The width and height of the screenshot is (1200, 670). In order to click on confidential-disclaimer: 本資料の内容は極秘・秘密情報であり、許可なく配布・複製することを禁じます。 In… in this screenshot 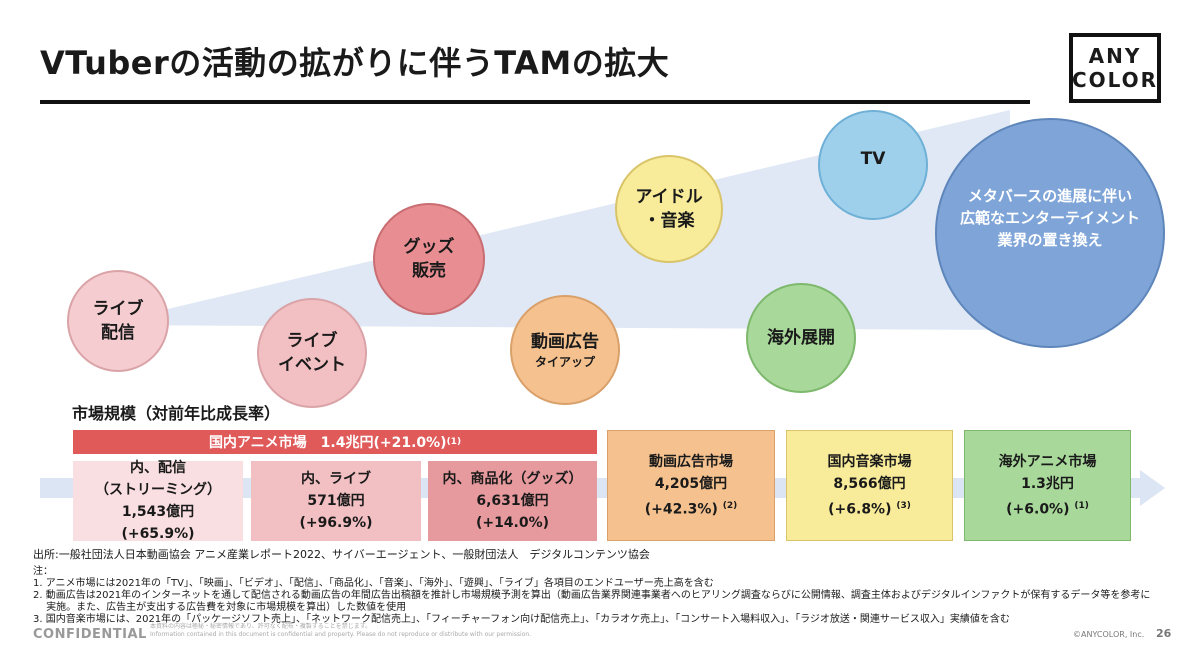, I will do `click(340, 631)`.